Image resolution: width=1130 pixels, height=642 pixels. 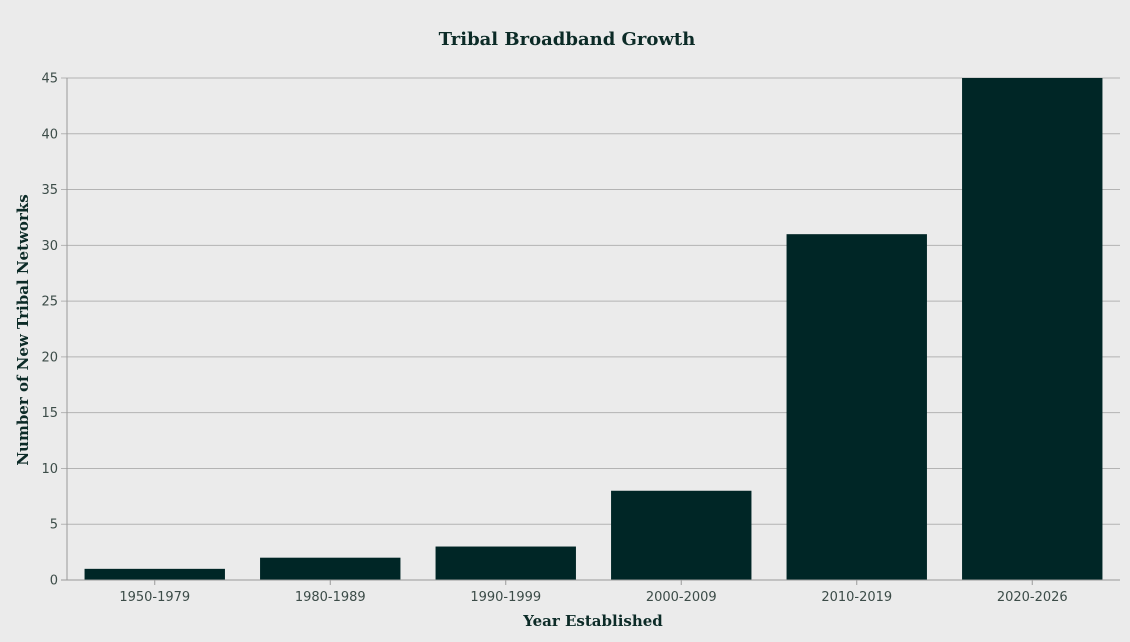 I want to click on y-axis-title: Number of New Tribal Networks, so click(x=23, y=329).